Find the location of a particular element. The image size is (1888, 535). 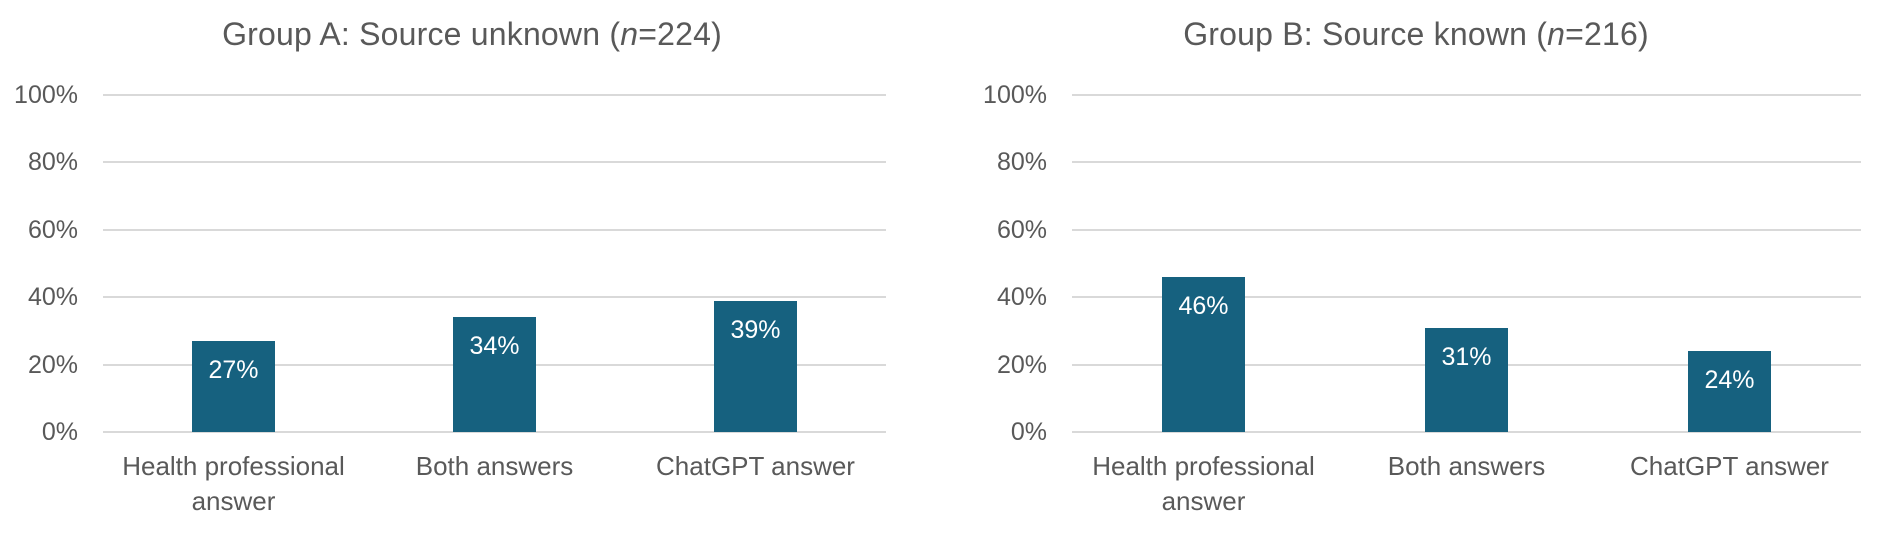

title-text-after: =216) is located at coordinates (1607, 34).